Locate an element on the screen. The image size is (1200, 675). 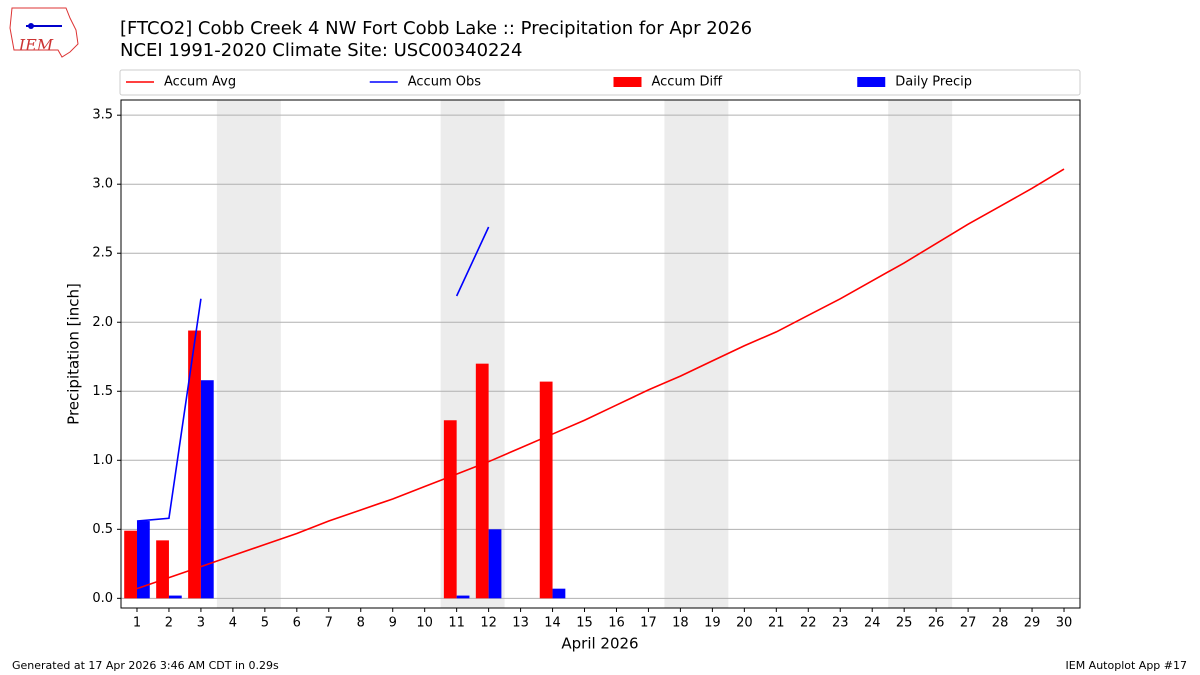
x-tick-label: 2 is located at coordinates (169, 623).